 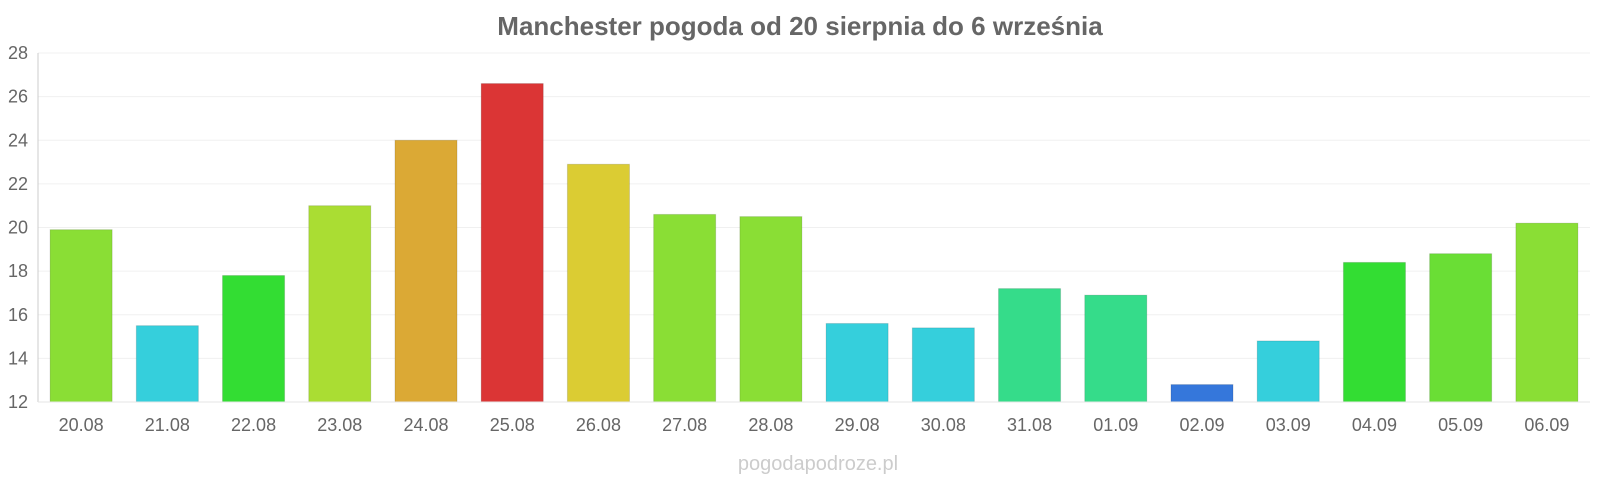 I want to click on x-tick-label: 06.09, so click(x=1546, y=425).